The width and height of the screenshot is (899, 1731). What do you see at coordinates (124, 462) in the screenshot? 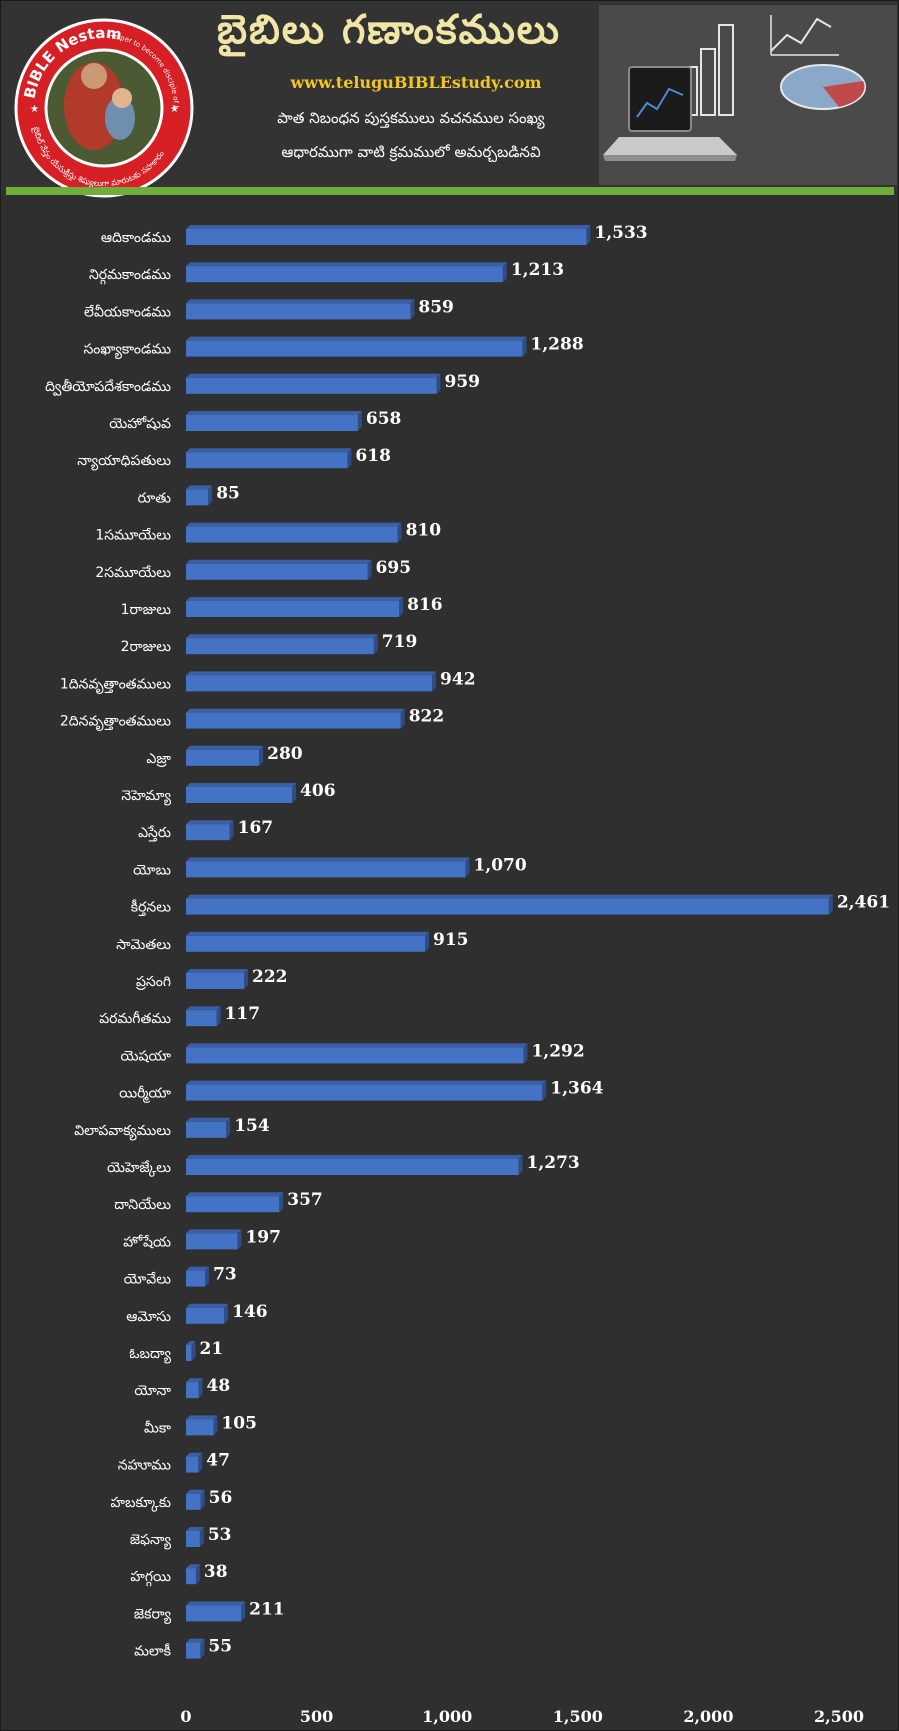
I see `category-label: న్యాయాధిపతులు` at bounding box center [124, 462].